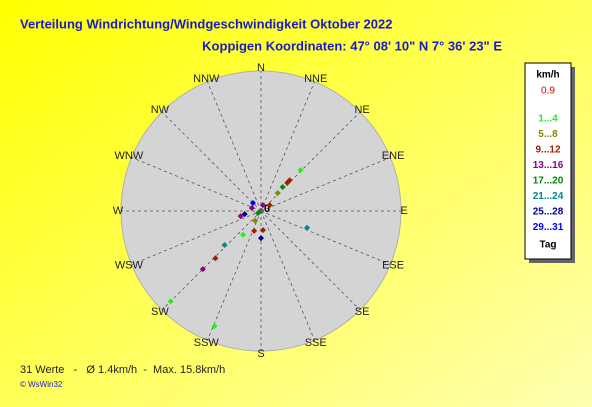  I want to click on legend-label: 5...8, so click(548, 134).